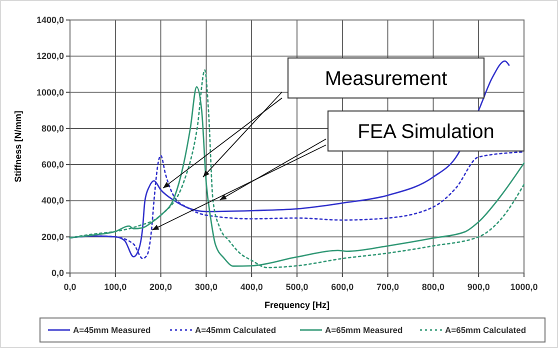  Describe the element at coordinates (388, 287) in the screenshot. I see `x-tick-label: 700,0` at that location.